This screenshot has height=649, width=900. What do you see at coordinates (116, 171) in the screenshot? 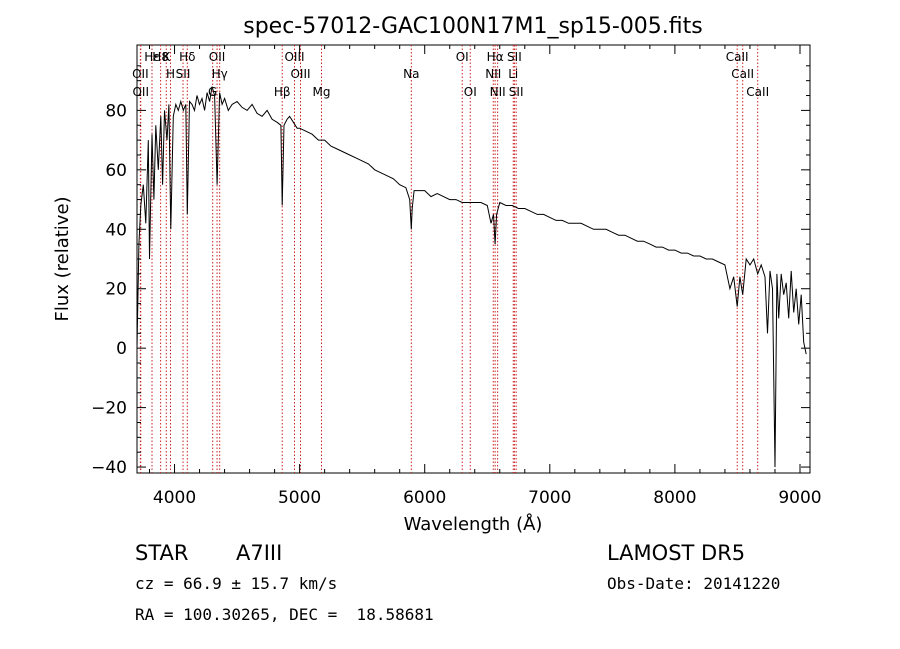
I see `y-tick-label-5: 60` at bounding box center [116, 171].